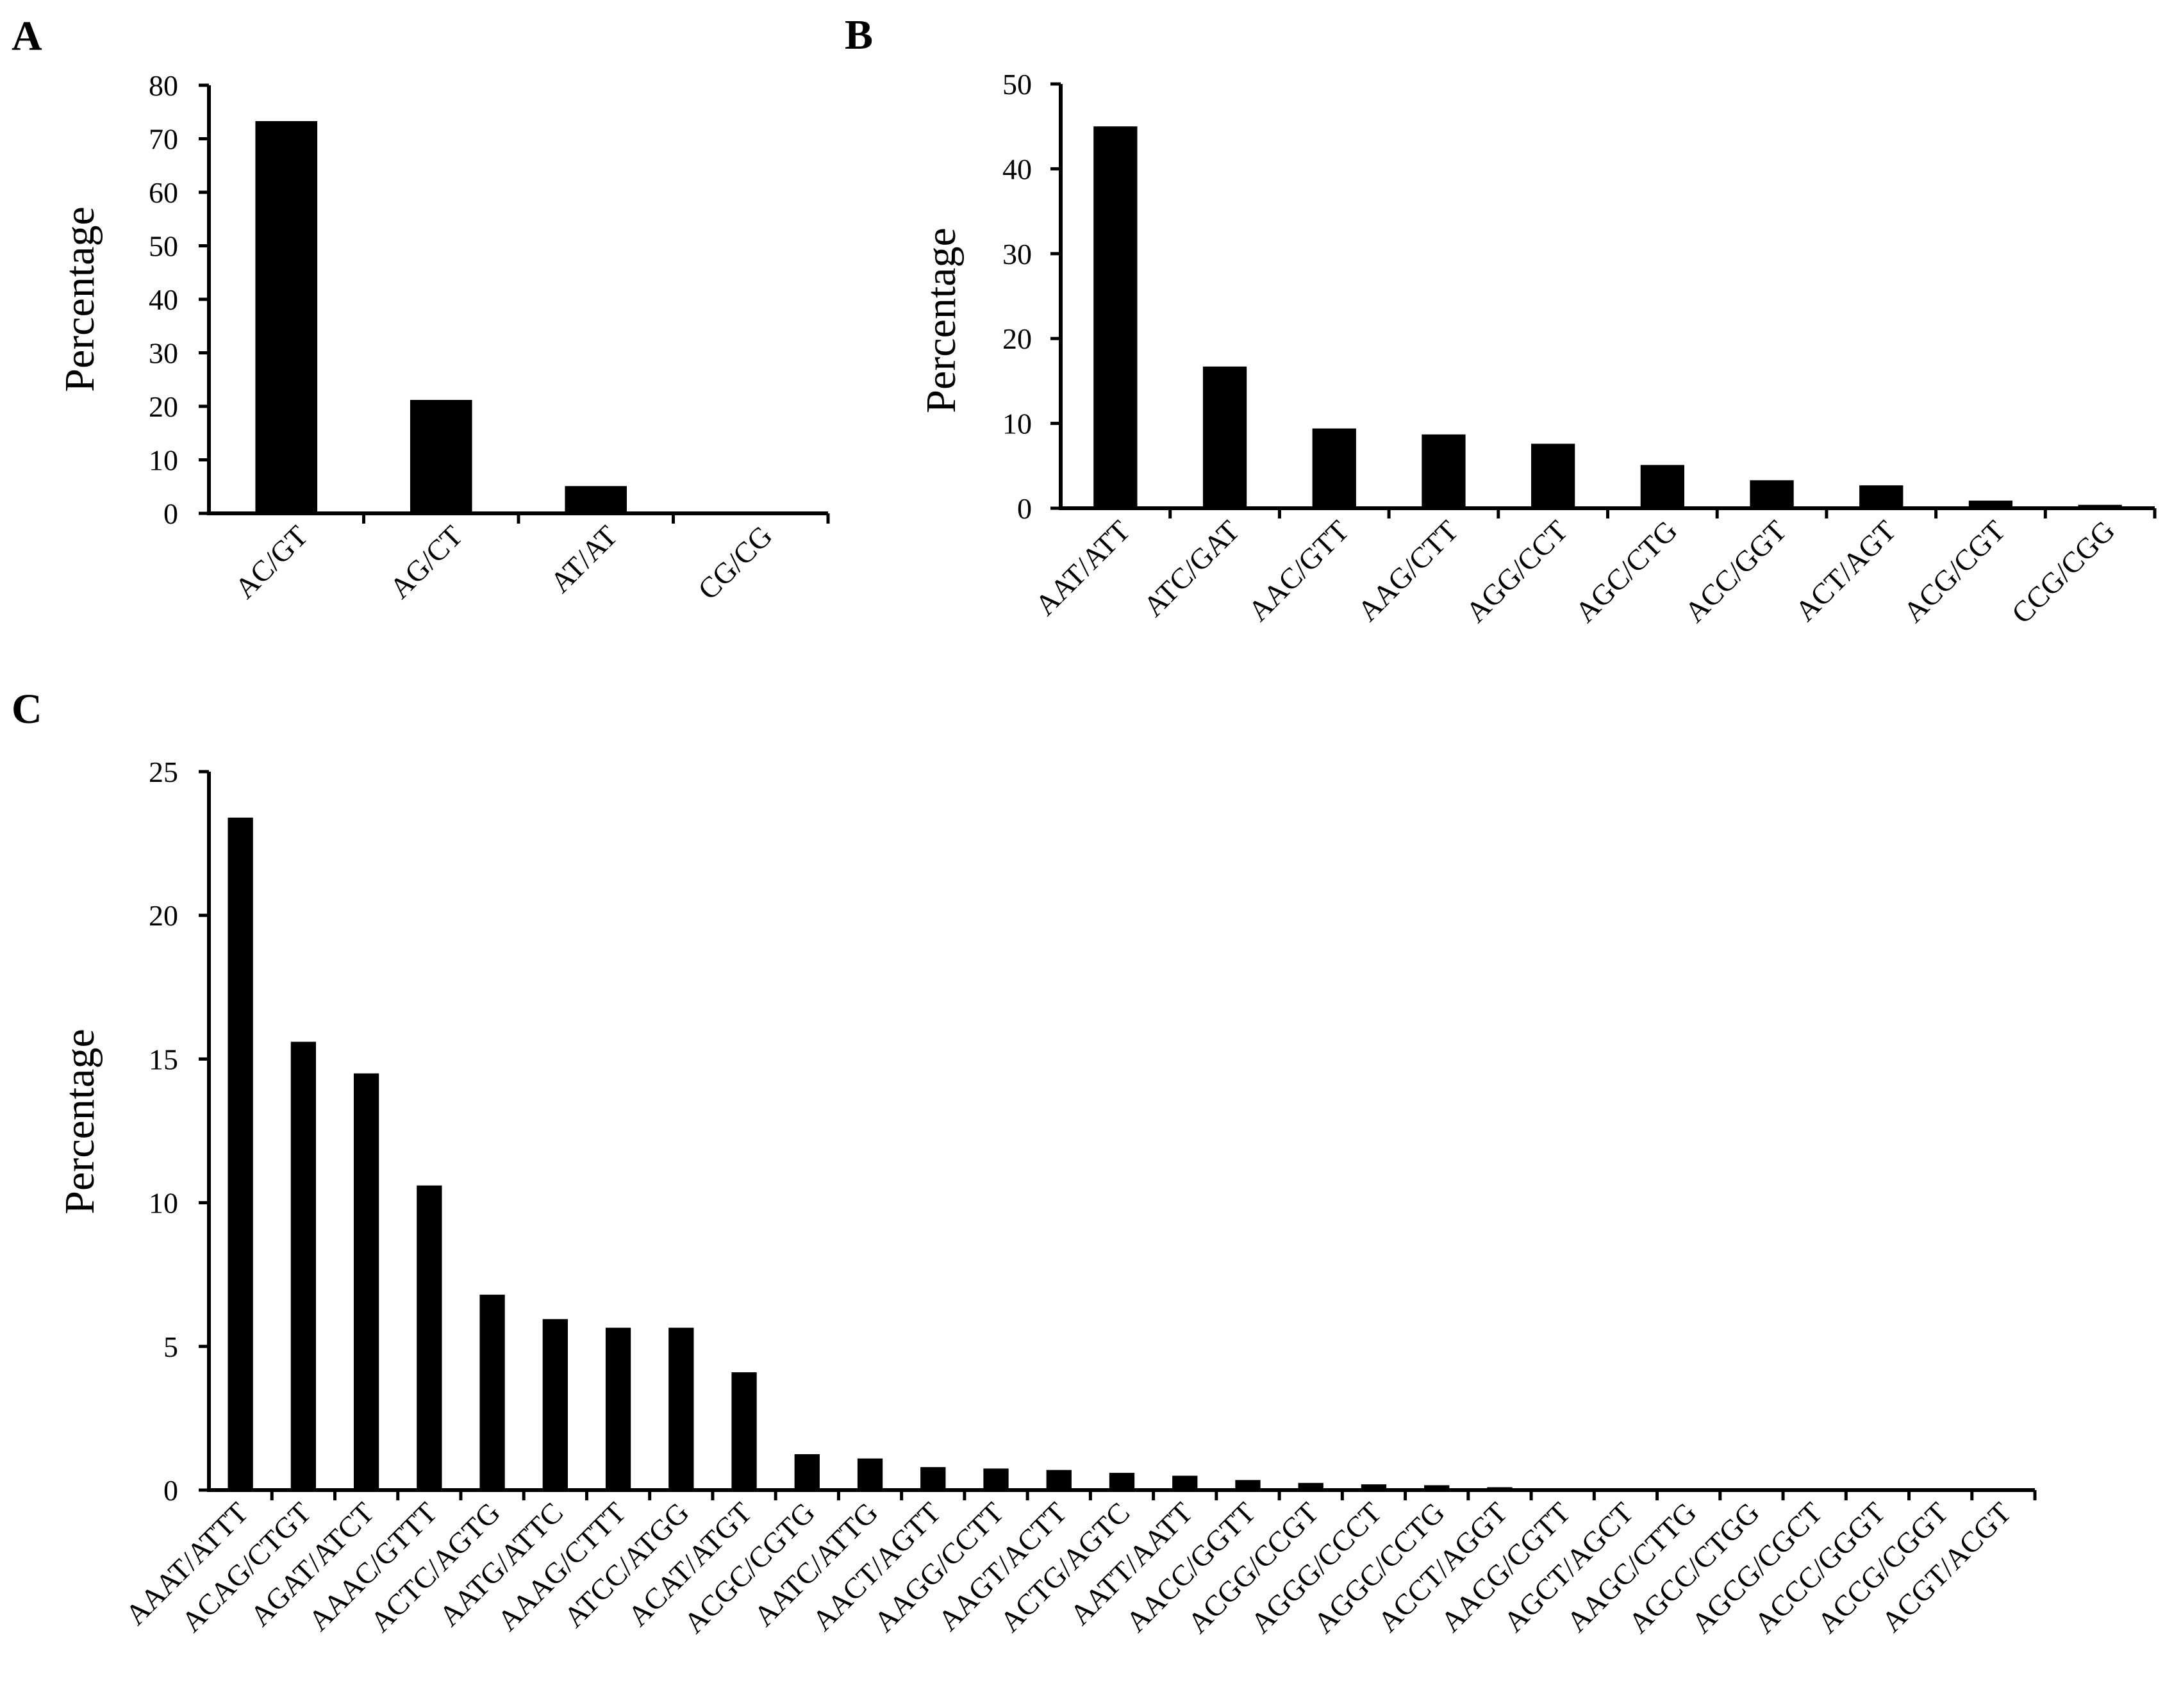  What do you see at coordinates (1689, 1489) in the screenshot?
I see `bar-aagc-cttg` at bounding box center [1689, 1489].